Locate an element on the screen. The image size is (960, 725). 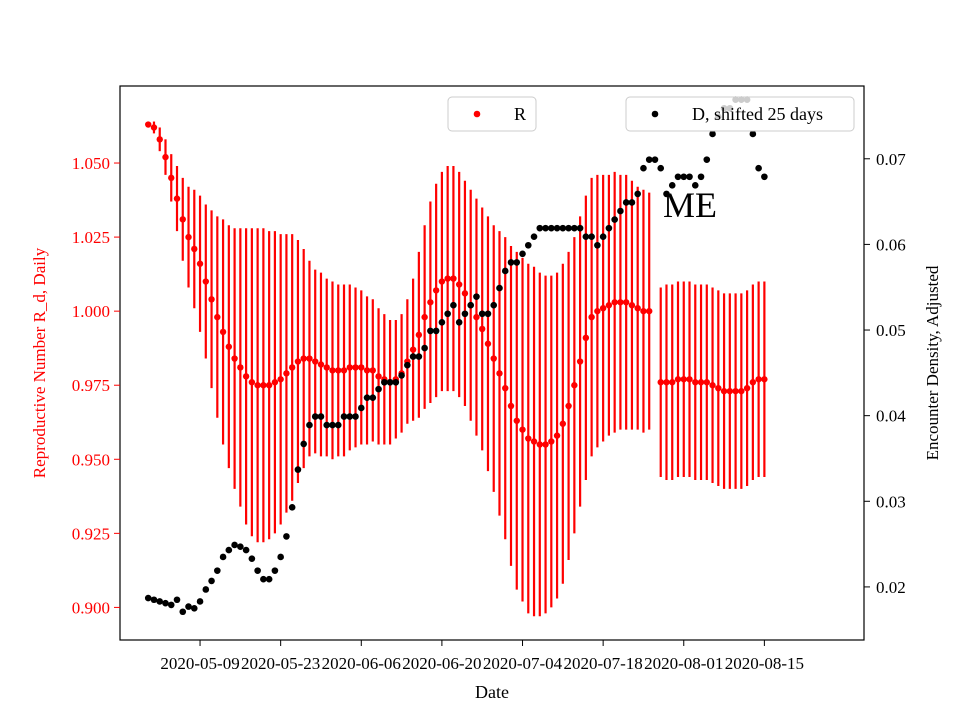
legend-d-label: D, shifted 25 days is located at coordinates (757, 114).